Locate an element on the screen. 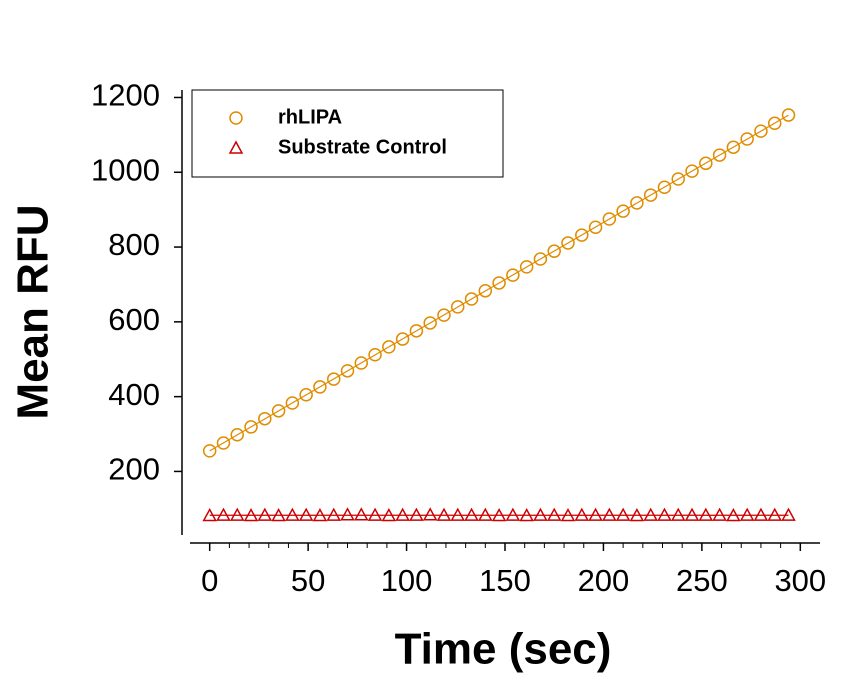  x-tick-label: 200 is located at coordinates (604, 580).